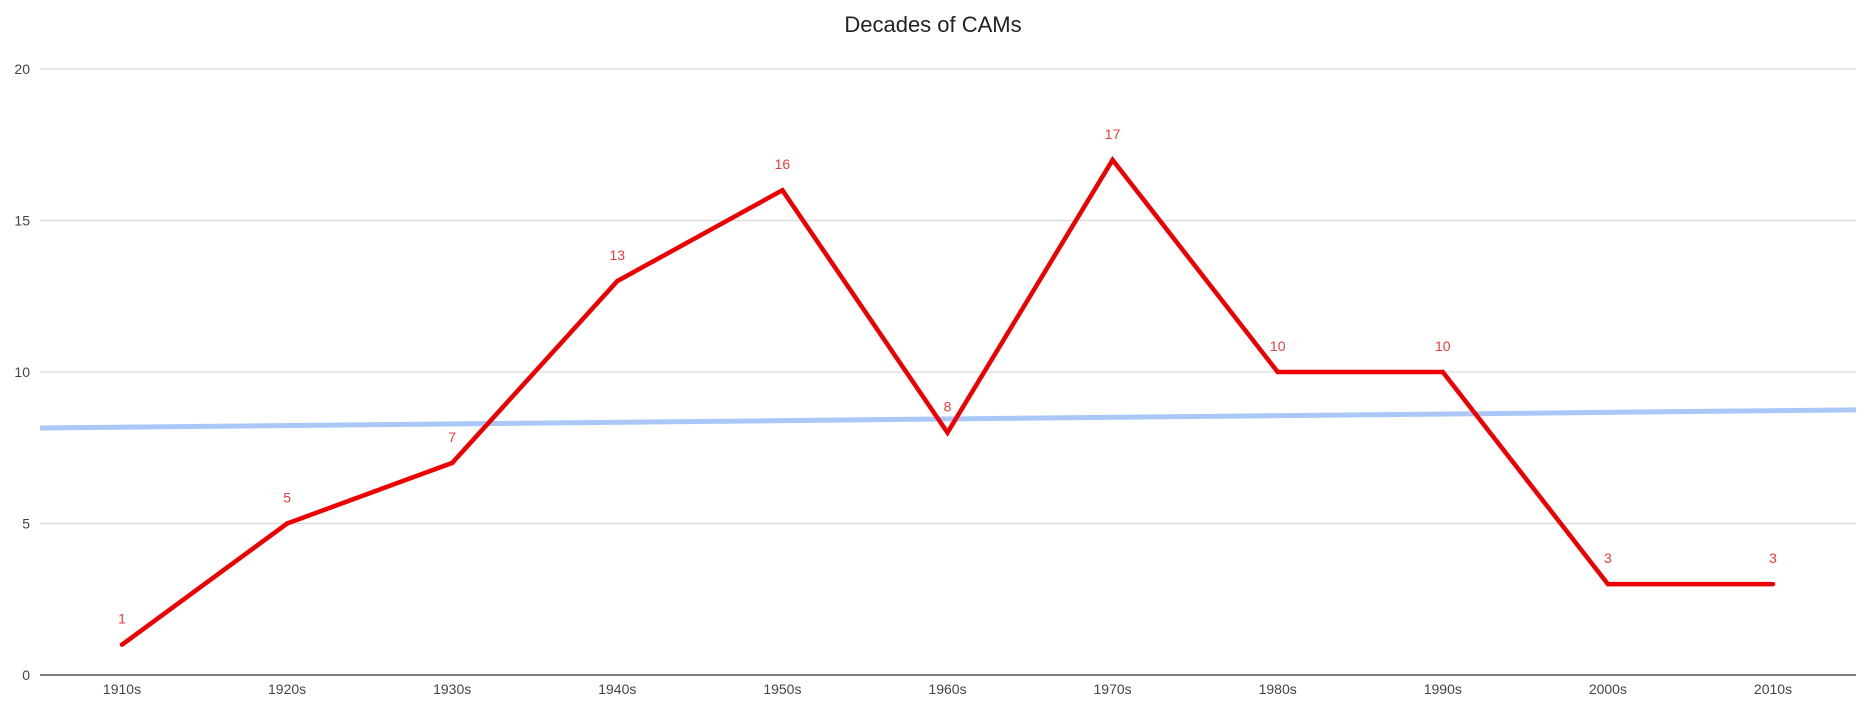  Describe the element at coordinates (287, 689) in the screenshot. I see `x-tick-label: 1920s` at that location.